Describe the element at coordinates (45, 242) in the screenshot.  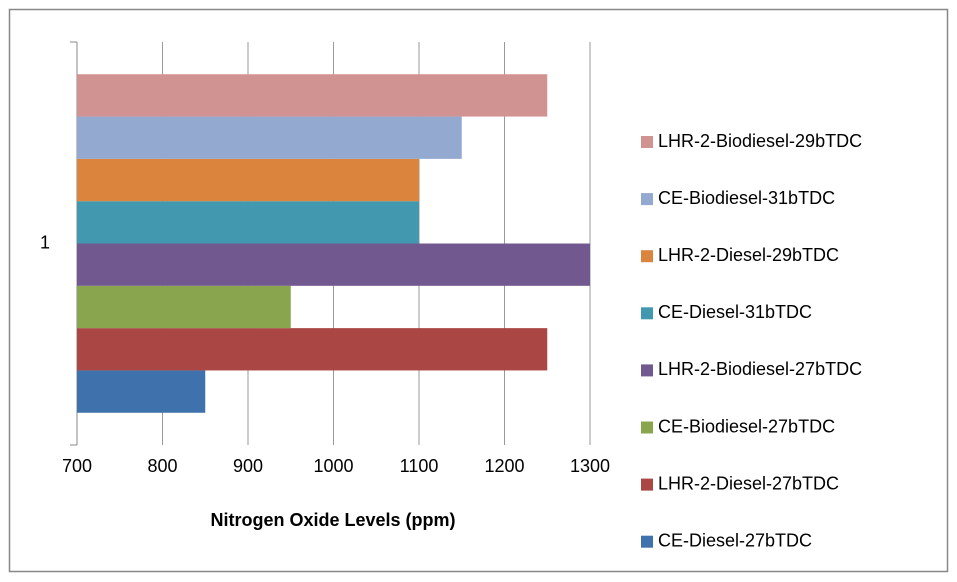
I see `y-tick-label: 1` at that location.